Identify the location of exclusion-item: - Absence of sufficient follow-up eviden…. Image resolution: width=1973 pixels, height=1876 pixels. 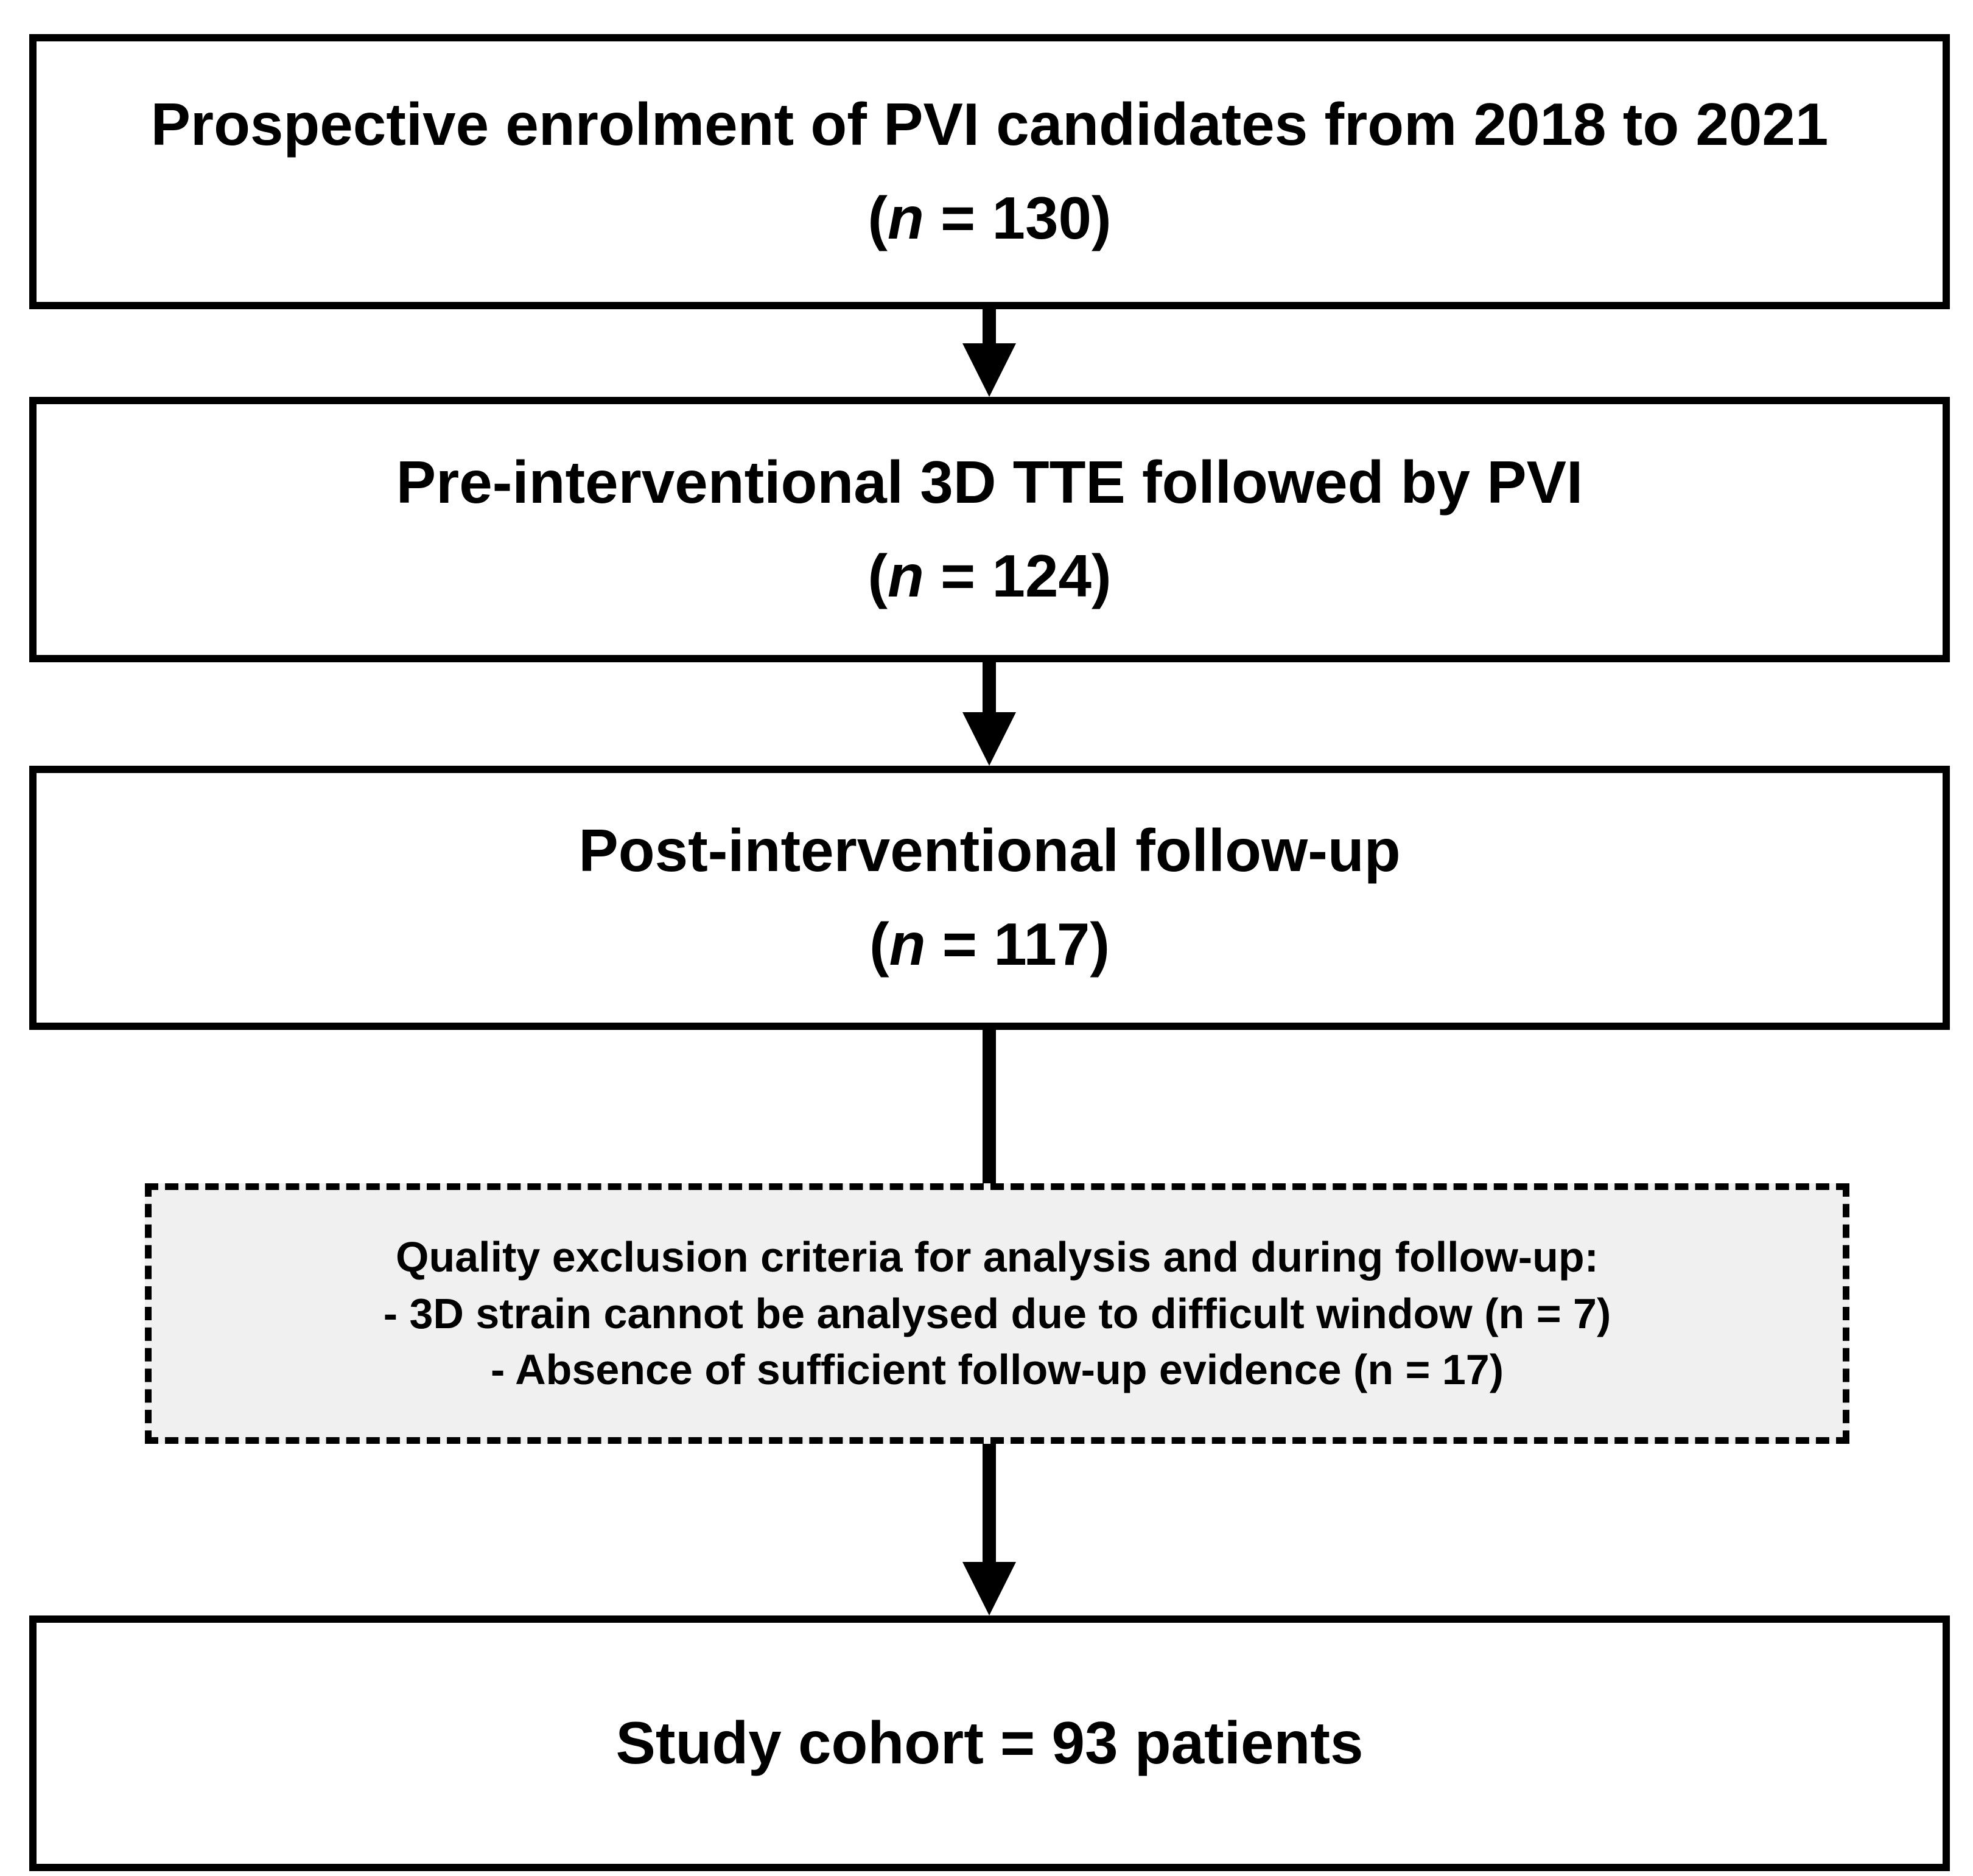
(998, 1370).